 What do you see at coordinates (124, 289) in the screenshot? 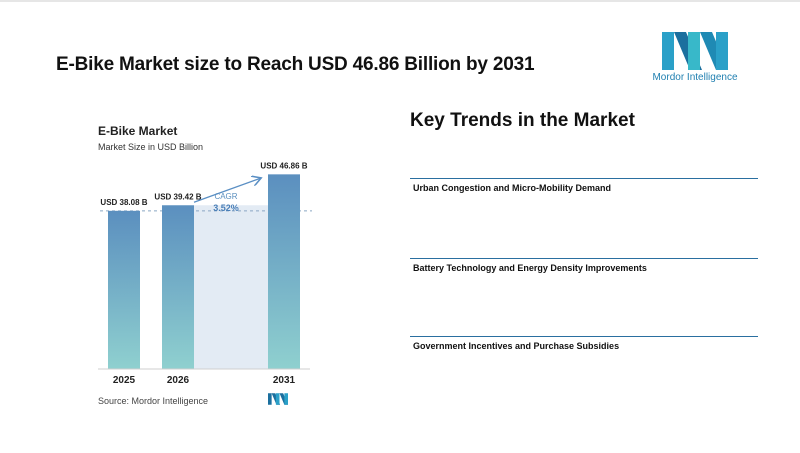
I see `bar-2025` at bounding box center [124, 289].